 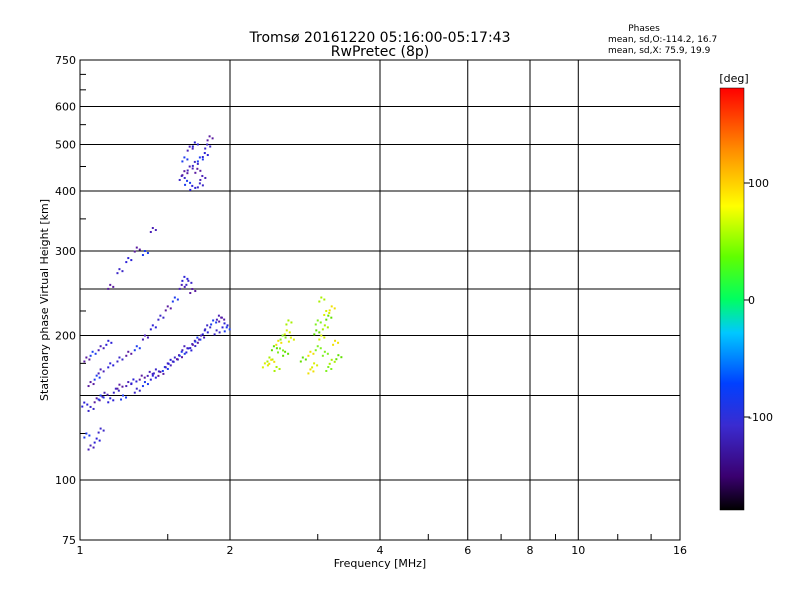 What do you see at coordinates (732, 299) in the screenshot?
I see `colorbar` at bounding box center [732, 299].